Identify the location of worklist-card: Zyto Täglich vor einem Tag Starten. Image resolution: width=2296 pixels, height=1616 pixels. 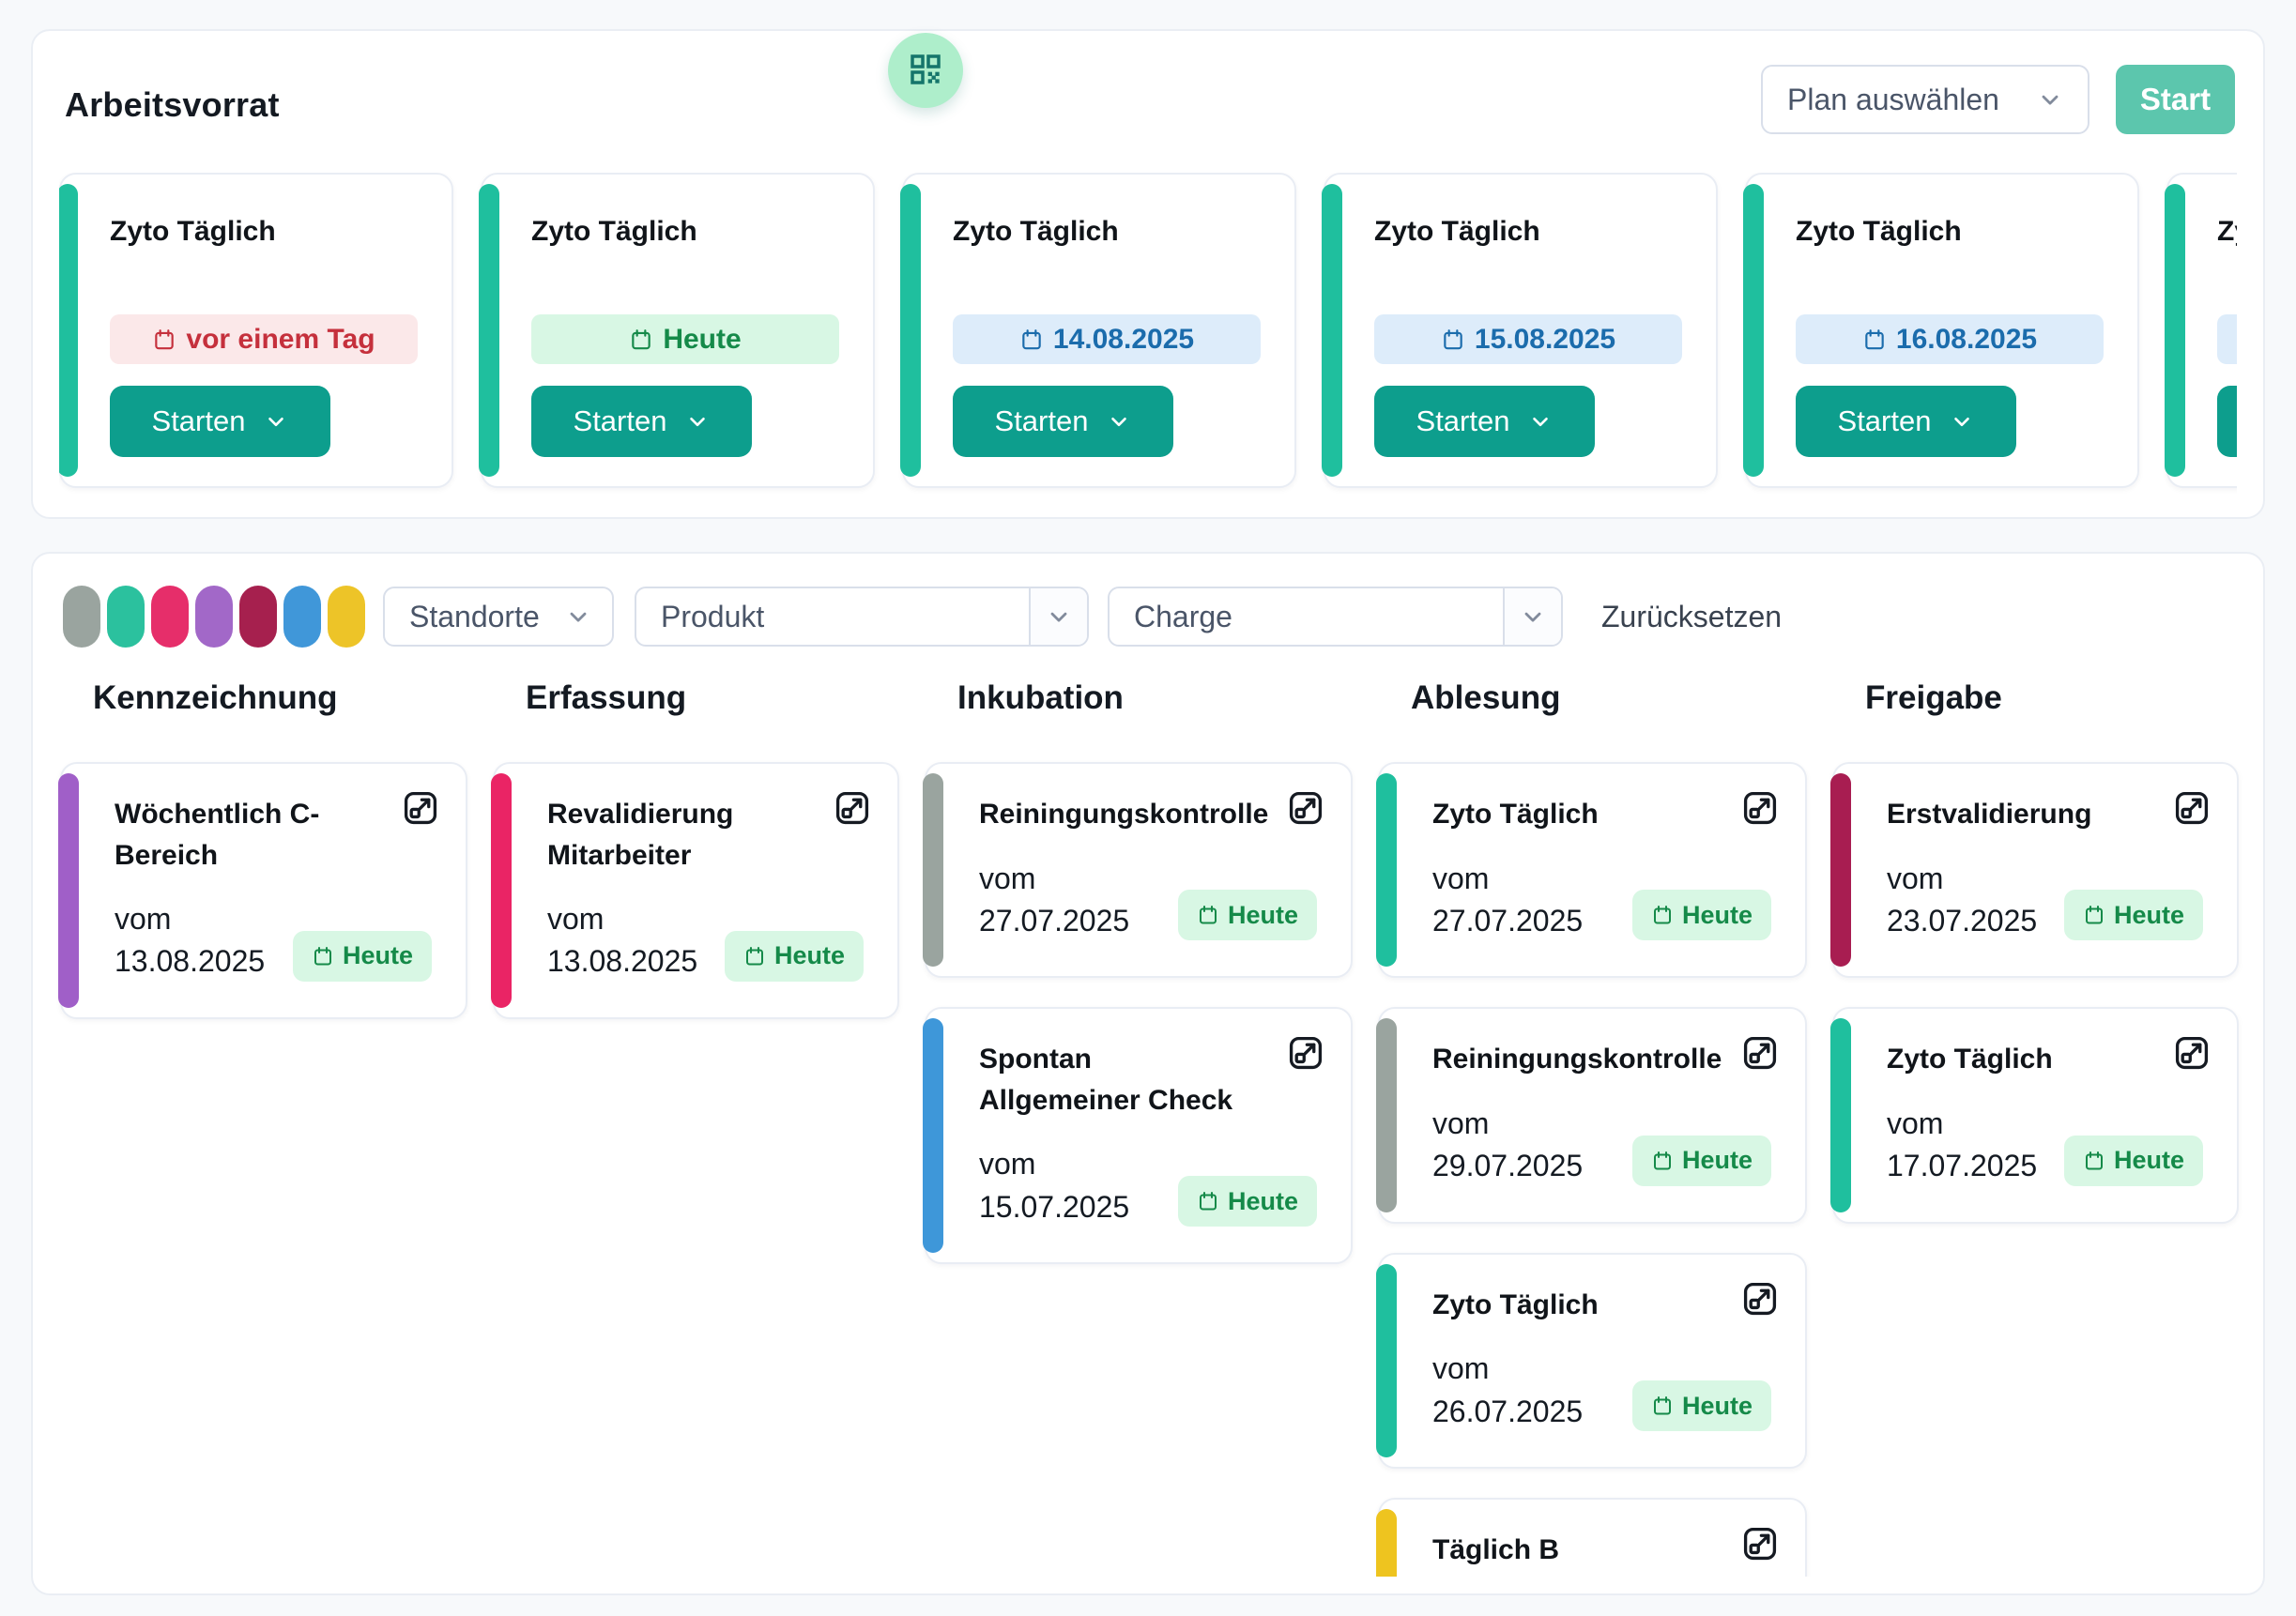
(256, 330).